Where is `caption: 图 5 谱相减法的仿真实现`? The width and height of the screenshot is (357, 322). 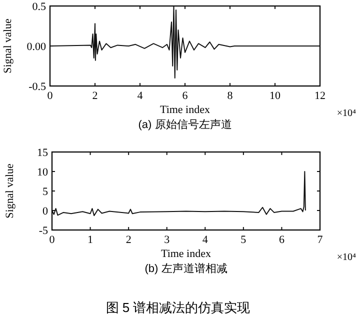 caption: 图 5 谱相减法的仿真实现 is located at coordinates (178, 307).